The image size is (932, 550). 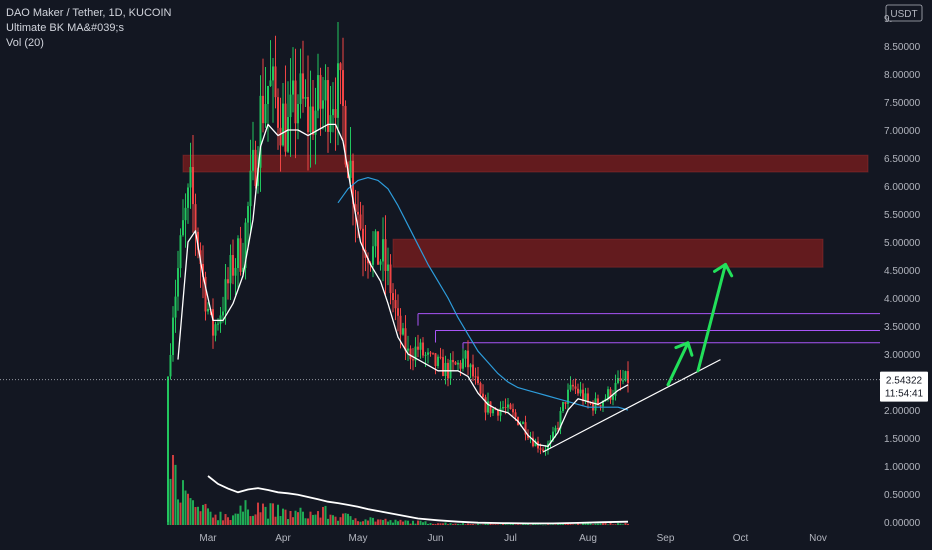 I want to click on currency-label: USDT, so click(x=903, y=14).